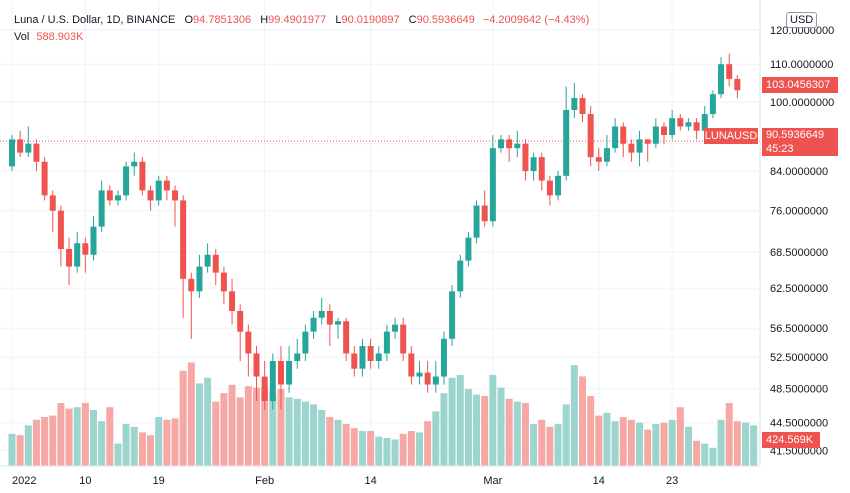 The width and height of the screenshot is (850, 493). I want to click on legend-high-label: H, so click(264, 20).